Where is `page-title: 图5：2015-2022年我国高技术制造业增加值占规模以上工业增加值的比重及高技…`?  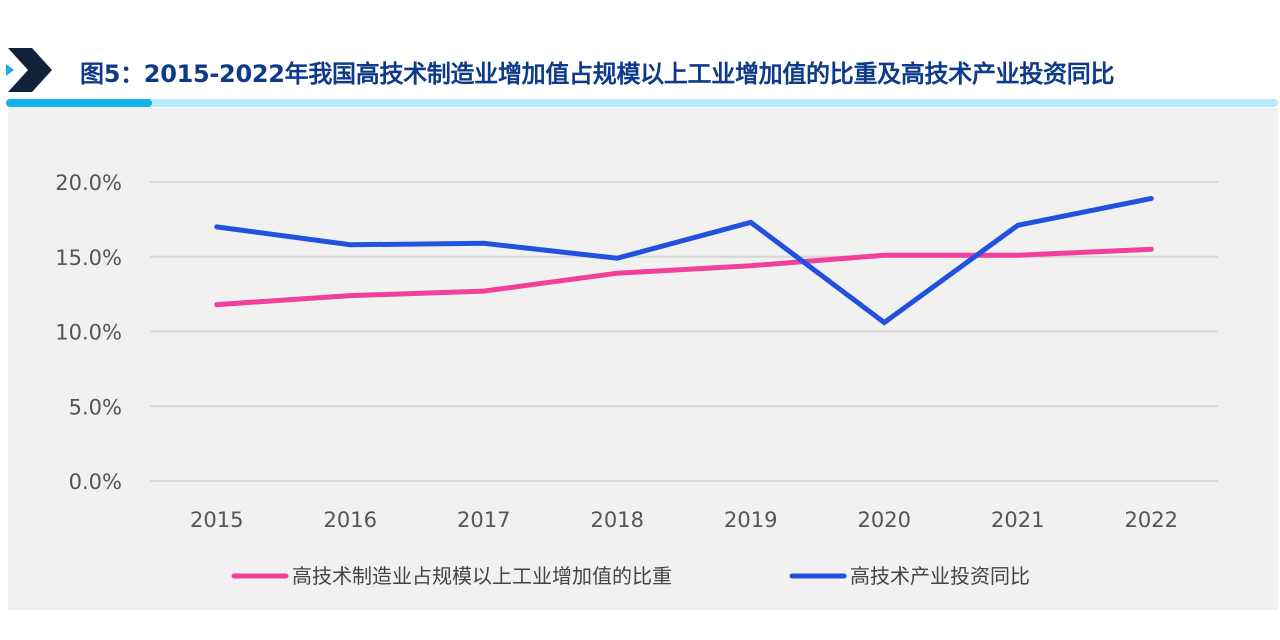
page-title: 图5：2015-2022年我国高技术制造业增加值占规模以上工业增加值的比重及高技… is located at coordinates (597, 74).